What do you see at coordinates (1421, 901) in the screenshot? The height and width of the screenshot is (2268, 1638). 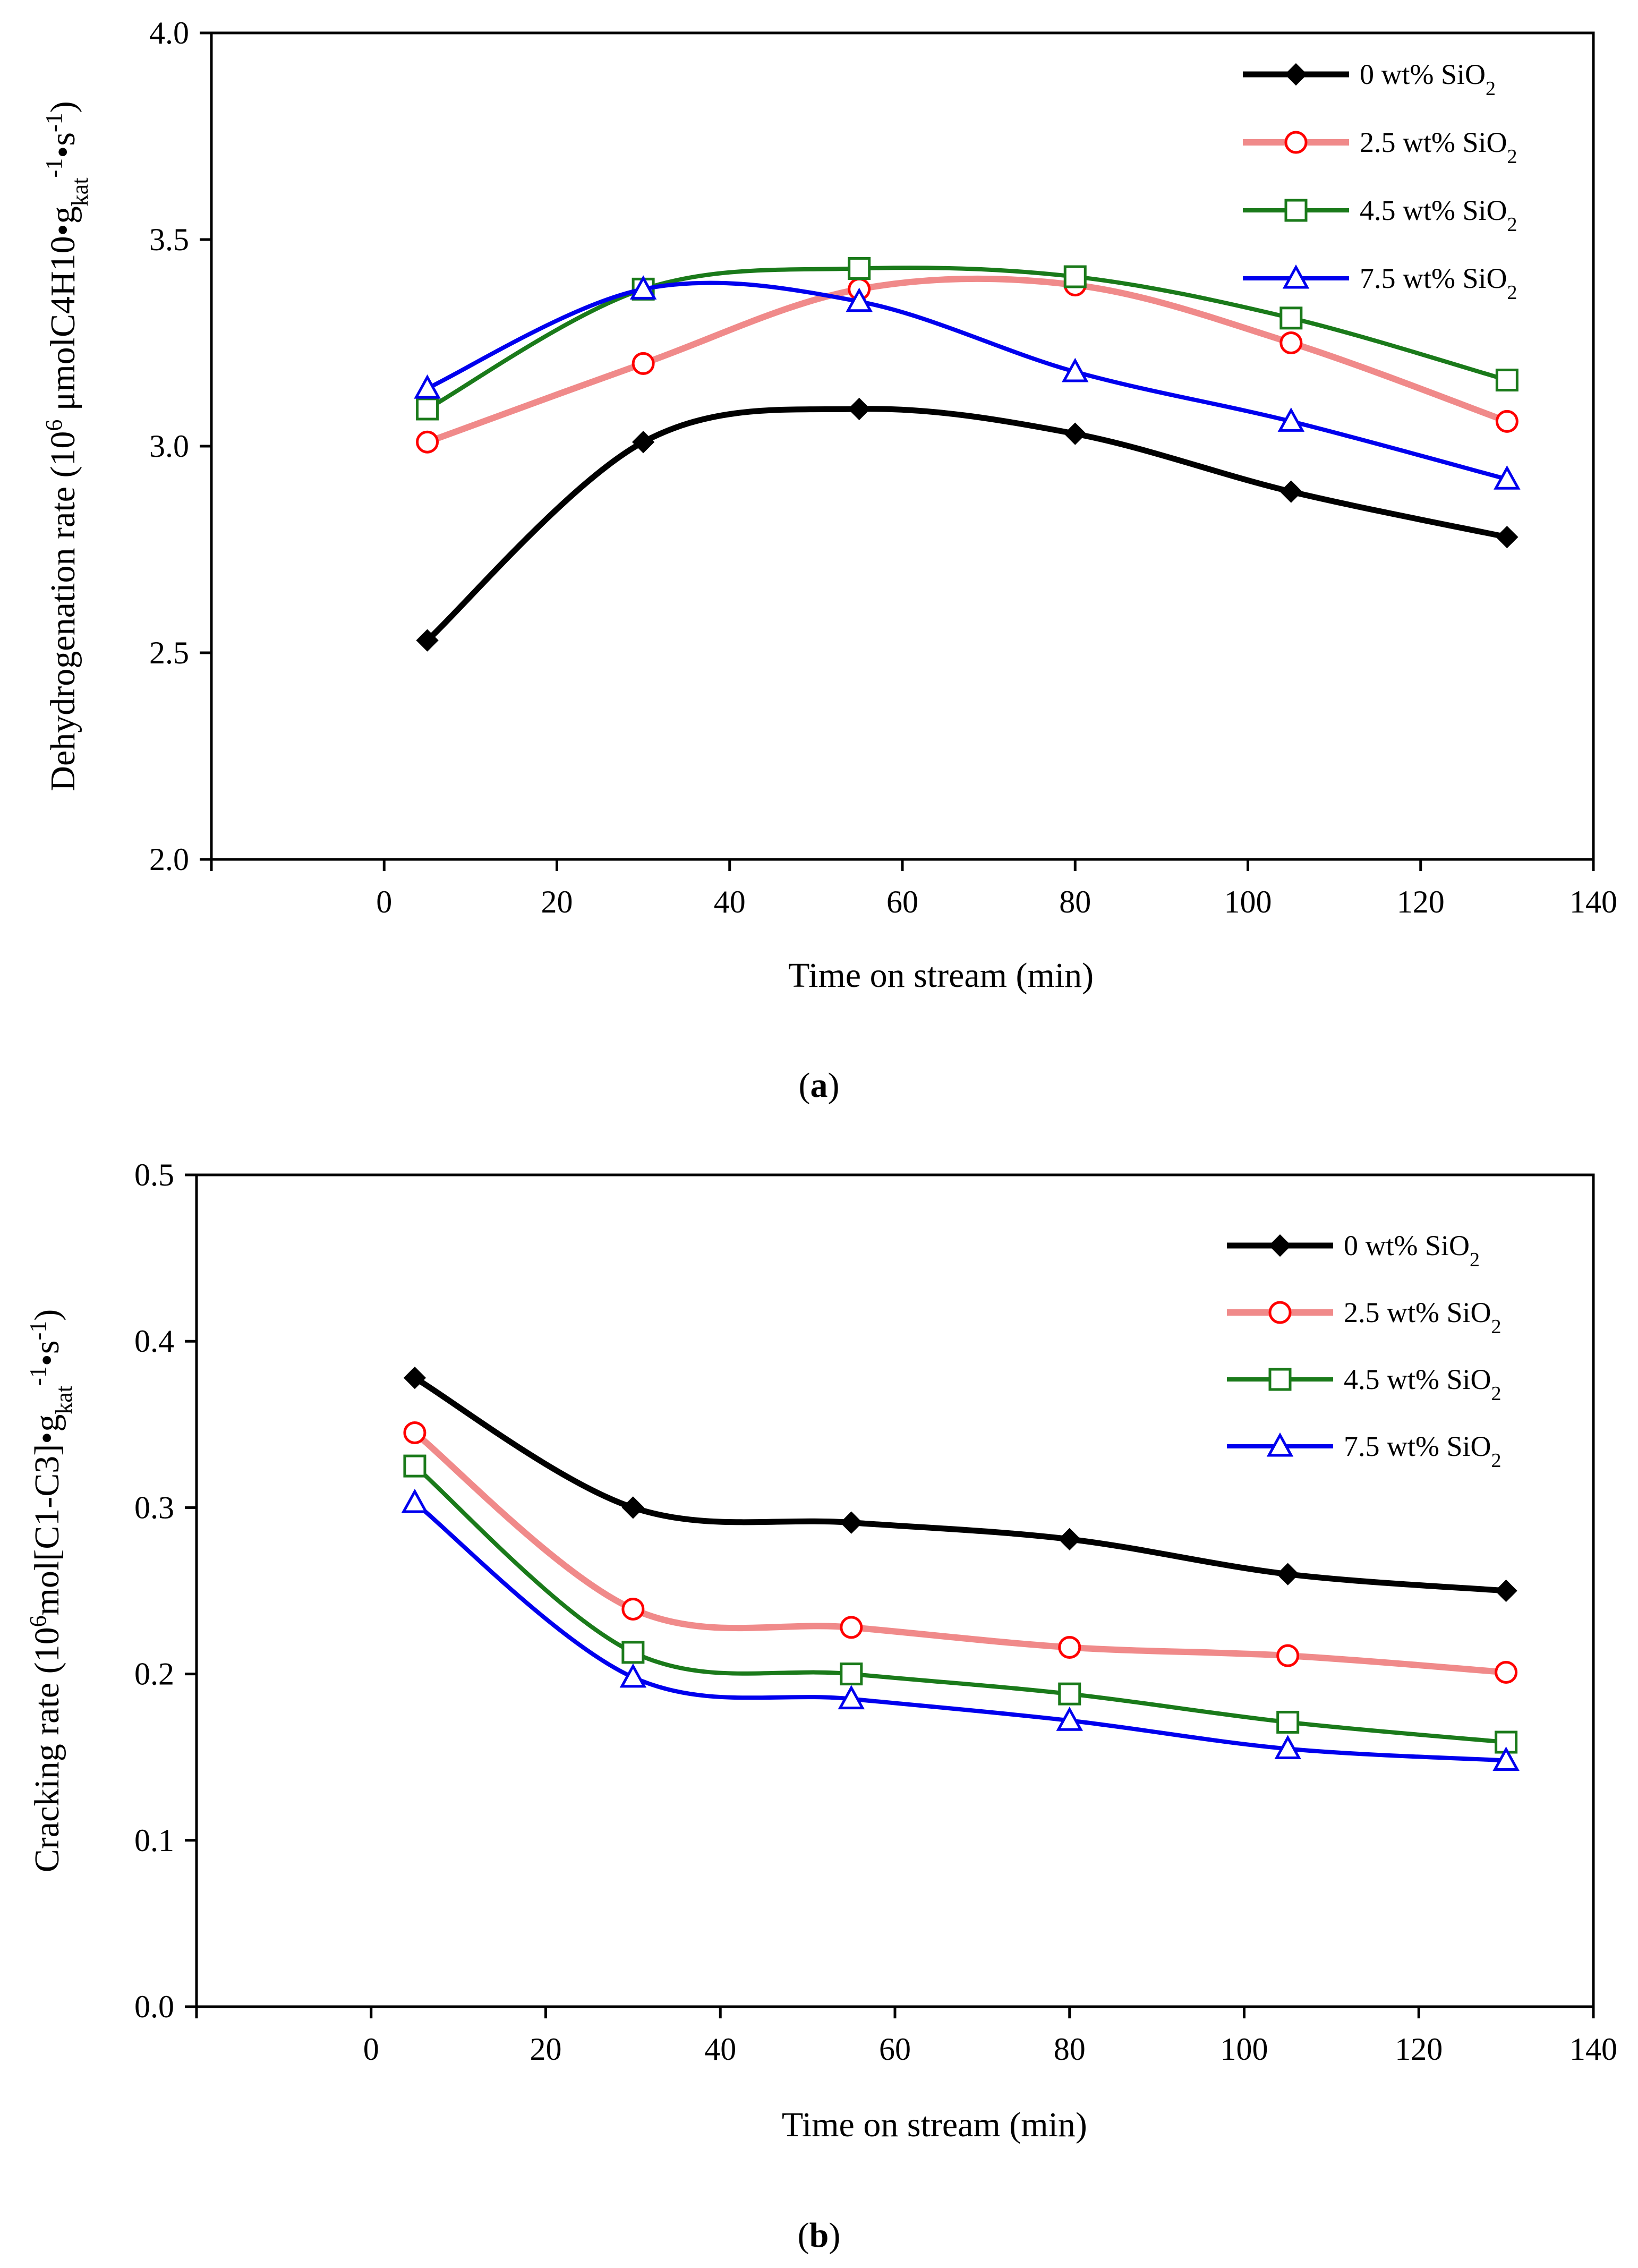 I see `x-tick-label: 120` at bounding box center [1421, 901].